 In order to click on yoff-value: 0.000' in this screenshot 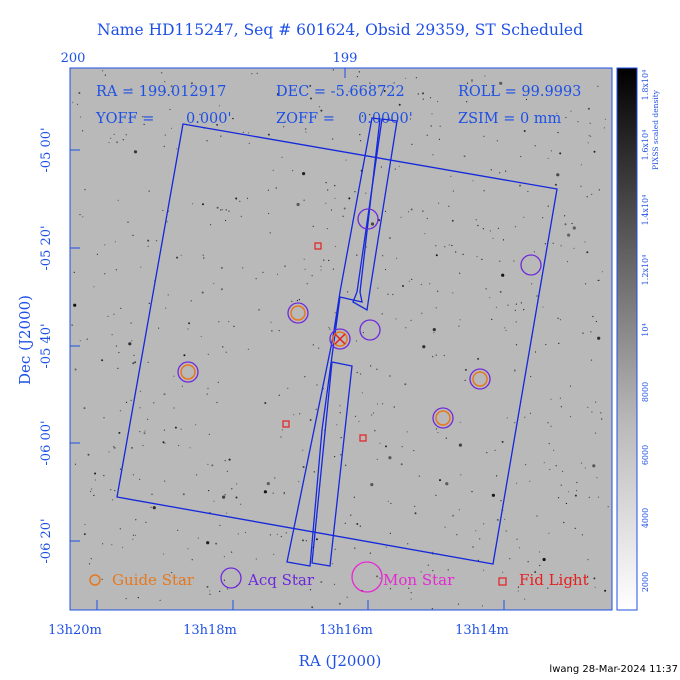, I will do `click(209, 119)`.